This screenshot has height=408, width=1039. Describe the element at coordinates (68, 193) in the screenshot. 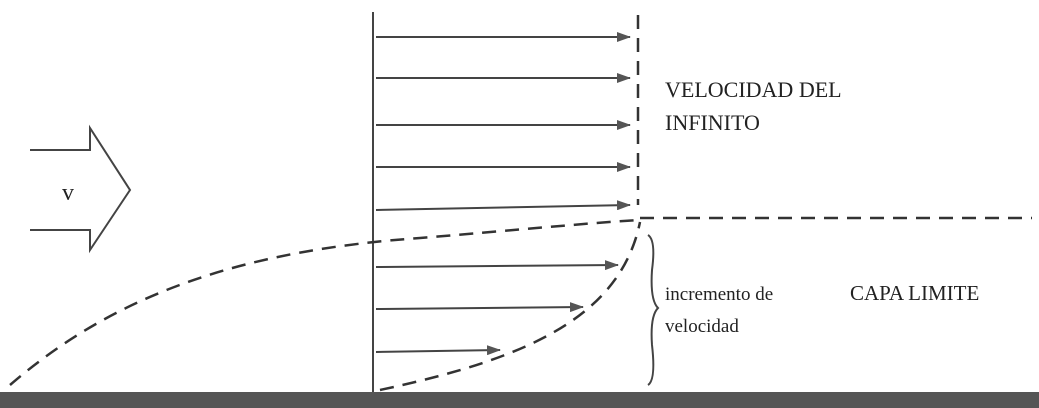

I see `flow-label: v` at that location.